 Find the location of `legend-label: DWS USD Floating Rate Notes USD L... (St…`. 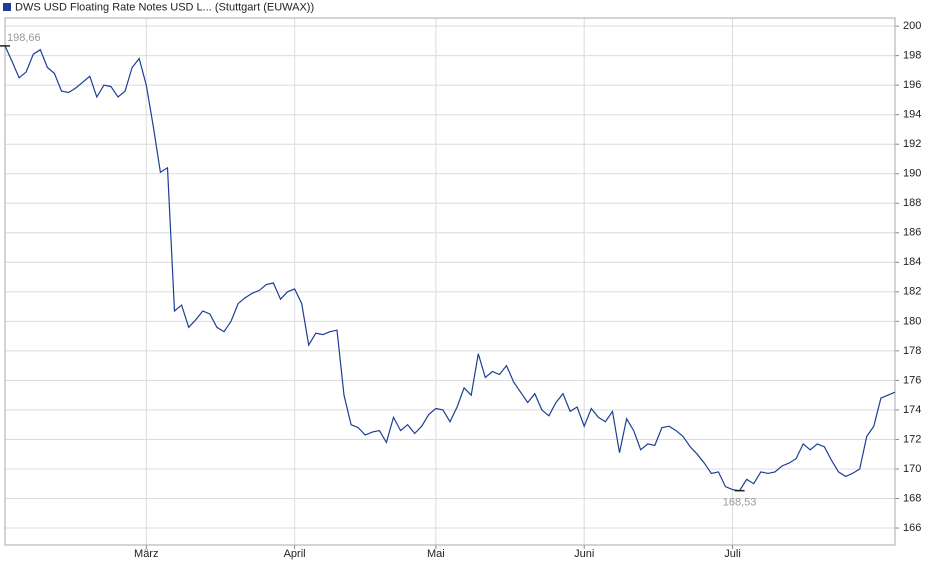

legend-label: DWS USD Floating Rate Notes USD L... (St… is located at coordinates (164, 7).